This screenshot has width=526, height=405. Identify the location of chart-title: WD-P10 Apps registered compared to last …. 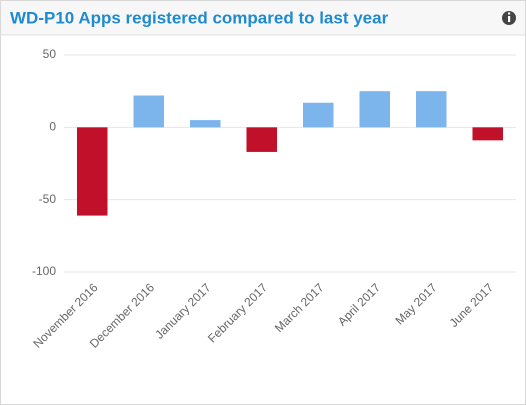
(199, 17).